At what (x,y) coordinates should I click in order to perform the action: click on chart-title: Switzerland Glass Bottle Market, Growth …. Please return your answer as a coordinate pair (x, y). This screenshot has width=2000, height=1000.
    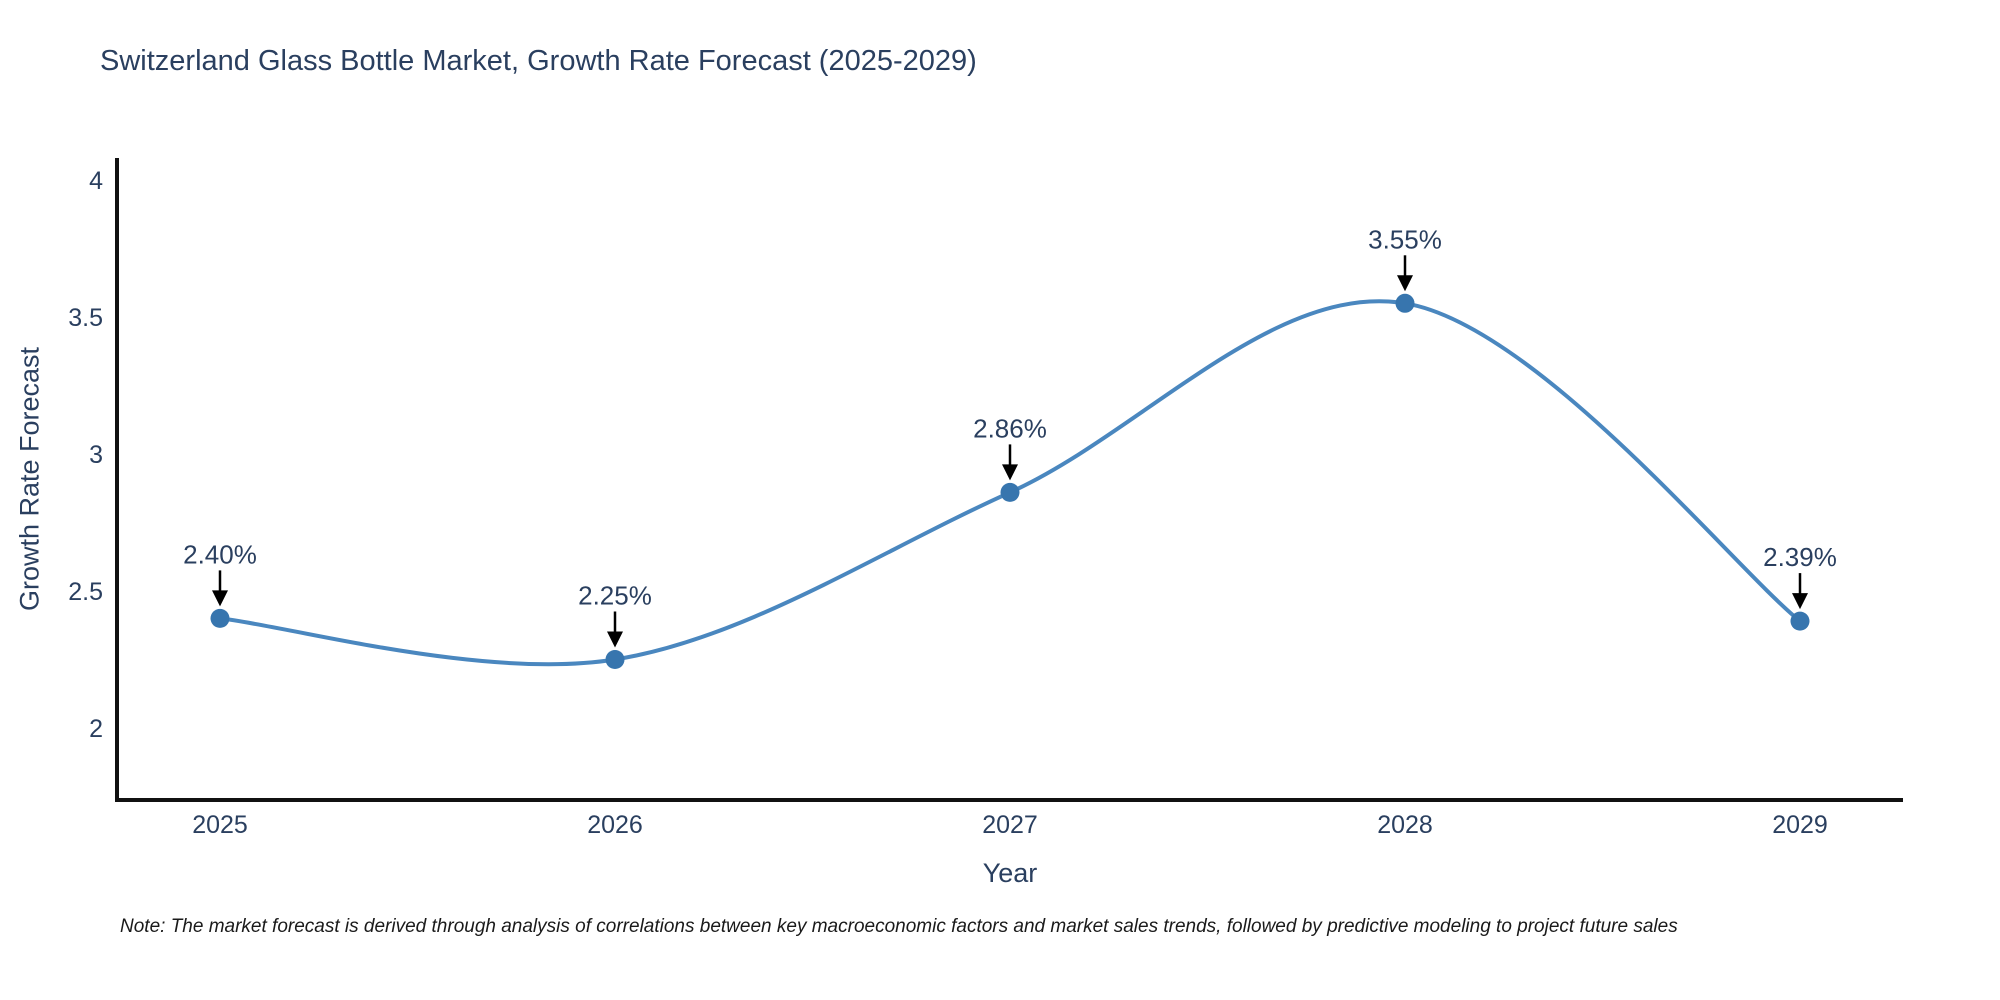
    Looking at the image, I should click on (538, 61).